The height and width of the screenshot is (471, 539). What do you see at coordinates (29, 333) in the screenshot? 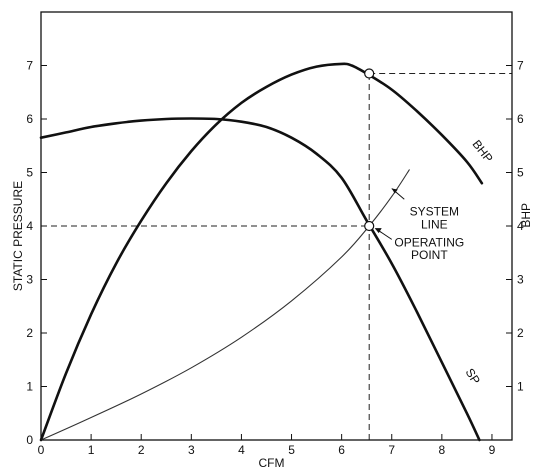
I see `y-tick-label-left: 2` at bounding box center [29, 333].